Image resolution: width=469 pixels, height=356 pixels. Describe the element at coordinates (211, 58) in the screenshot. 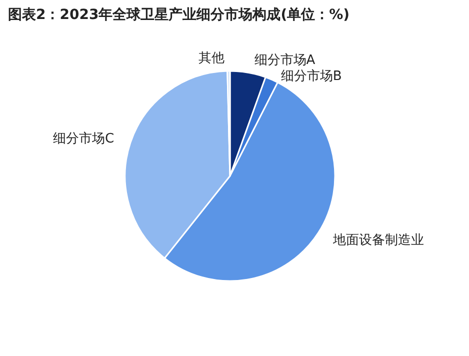

I see `slice-label: 其他` at that location.